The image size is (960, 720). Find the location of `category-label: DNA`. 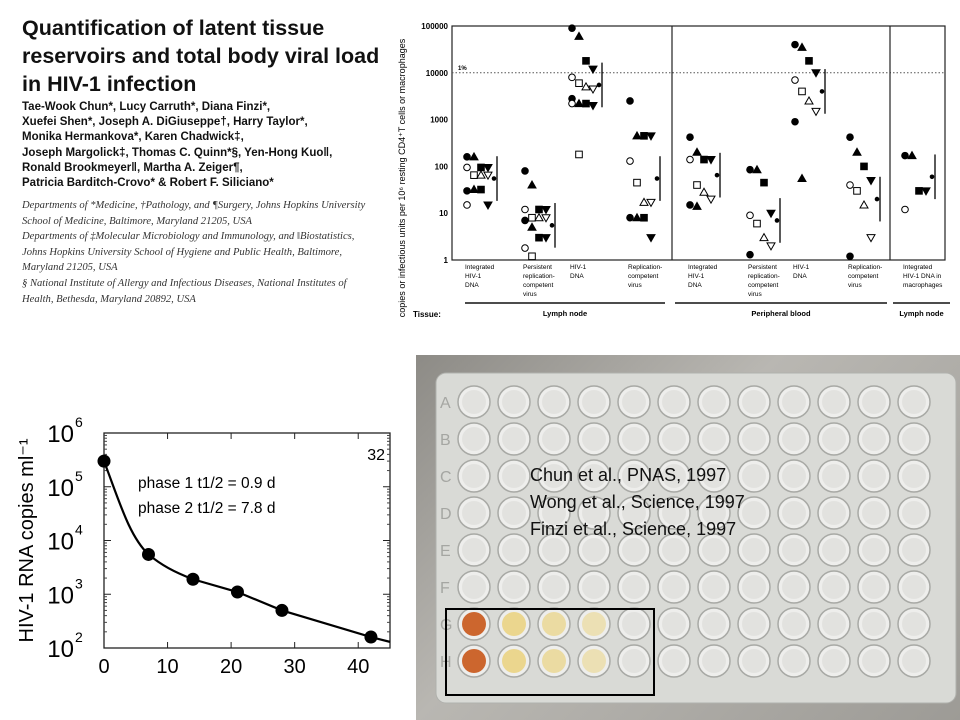

category-label: DNA is located at coordinates (577, 276).